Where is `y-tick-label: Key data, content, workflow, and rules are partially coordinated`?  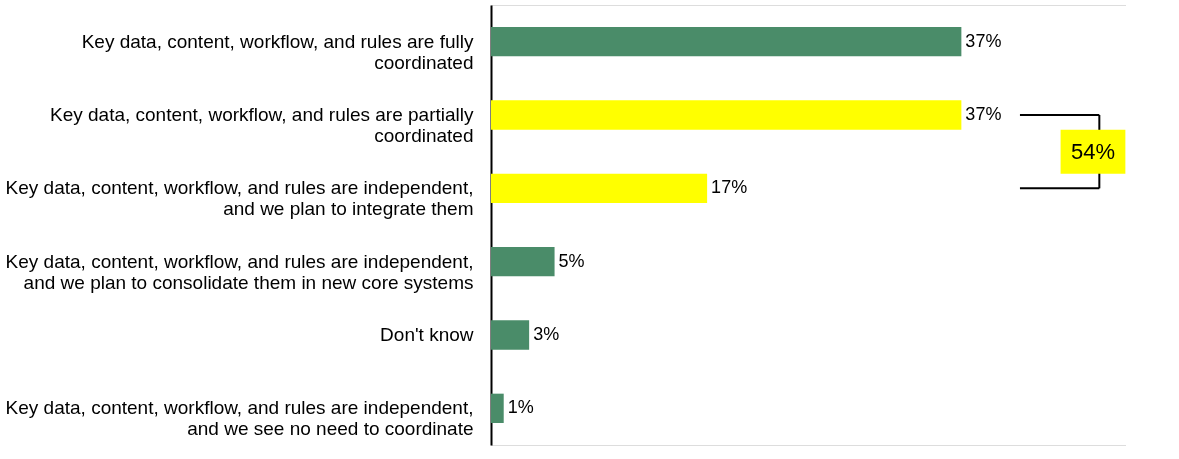
y-tick-label: Key data, content, workflow, and rules are partially coordinated is located at coordinates (261, 125).